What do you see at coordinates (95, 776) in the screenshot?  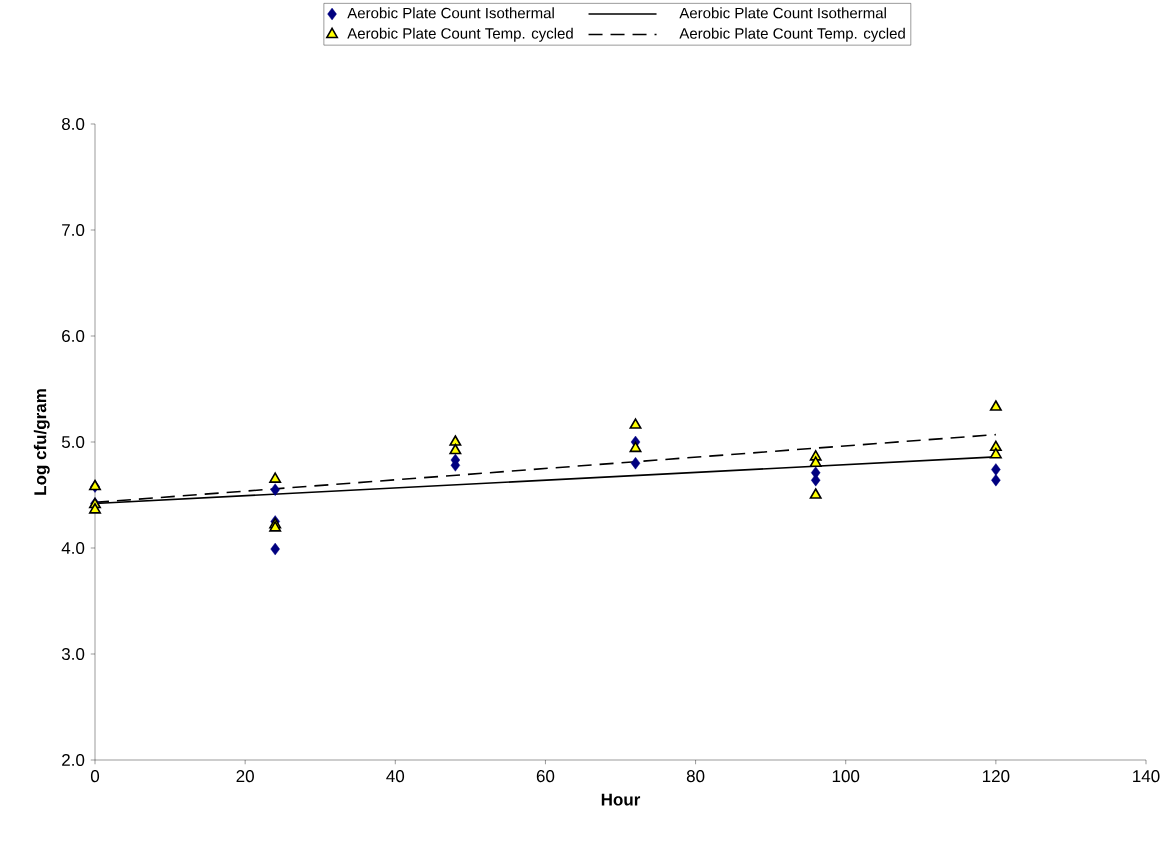 I see `x-tick-label: 0` at bounding box center [95, 776].